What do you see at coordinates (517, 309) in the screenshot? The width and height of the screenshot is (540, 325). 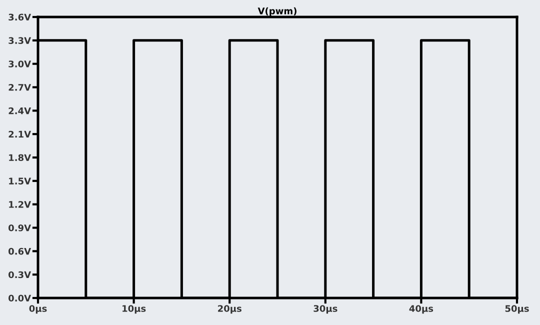 I see `x-tick-label: 50µs` at bounding box center [517, 309].